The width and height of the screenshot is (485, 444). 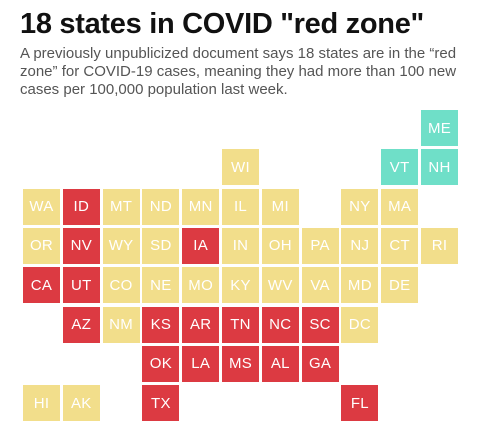 I want to click on state-tile-nd: ND, so click(x=161, y=206).